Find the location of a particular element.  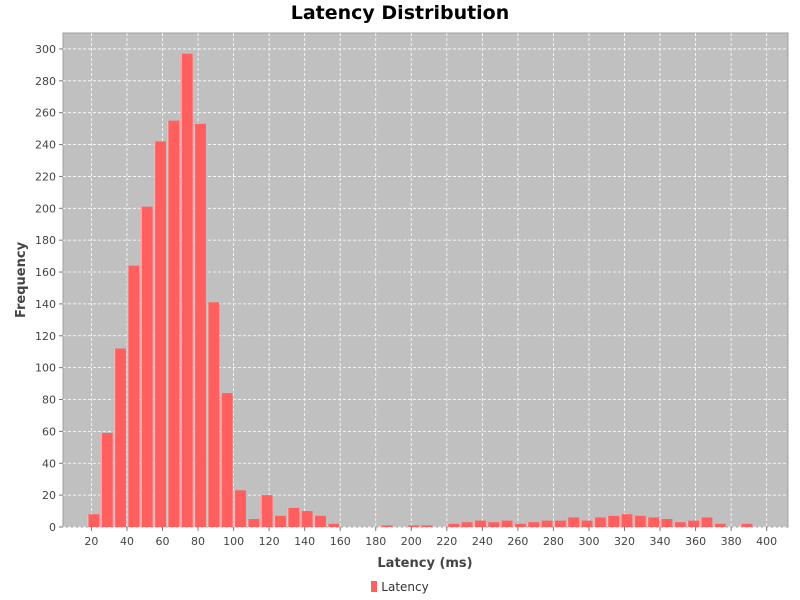

x-tick-label: 140 is located at coordinates (304, 541).